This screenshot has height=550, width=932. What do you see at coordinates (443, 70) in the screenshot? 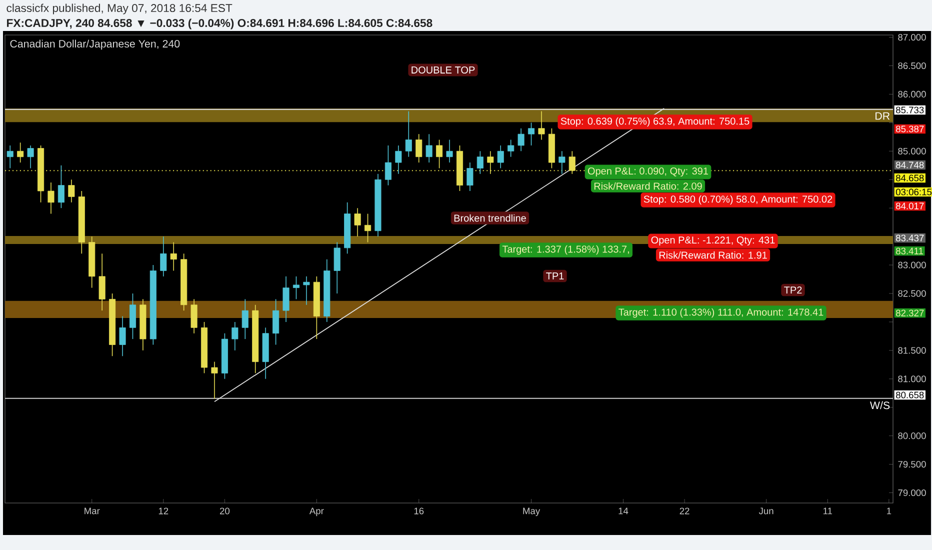
I see `annotation: DOUBLE TOP` at bounding box center [443, 70].